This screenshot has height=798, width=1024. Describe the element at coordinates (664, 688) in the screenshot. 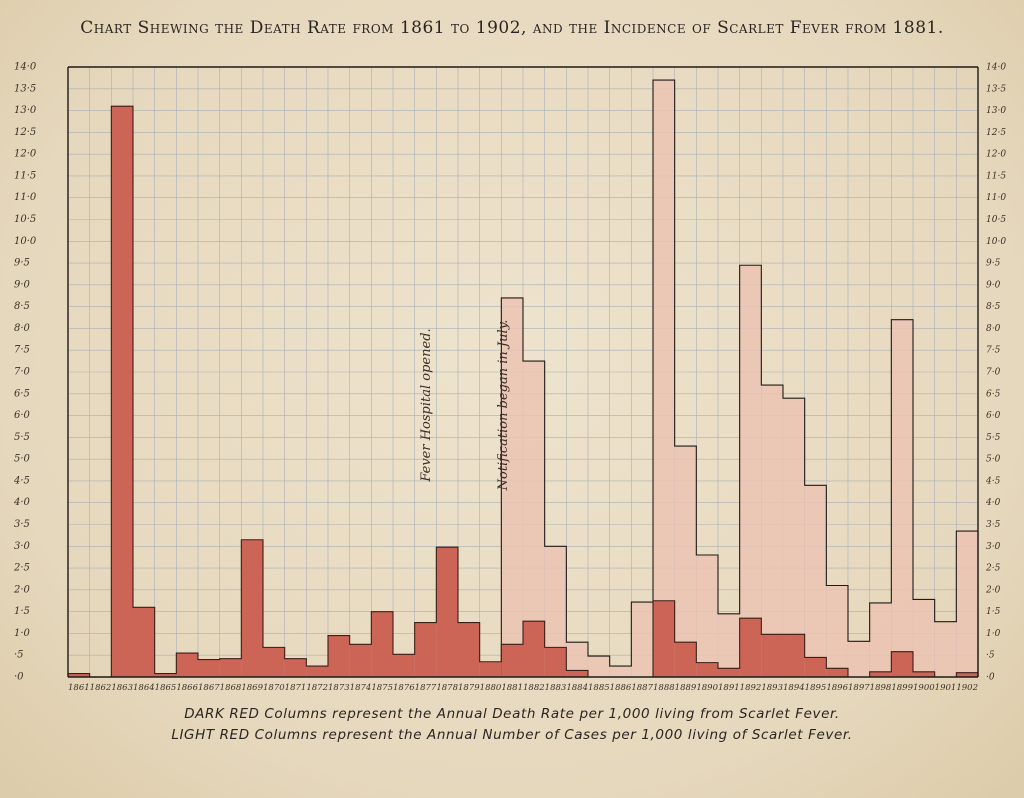

I see `x-tick-label: 1888` at that location.